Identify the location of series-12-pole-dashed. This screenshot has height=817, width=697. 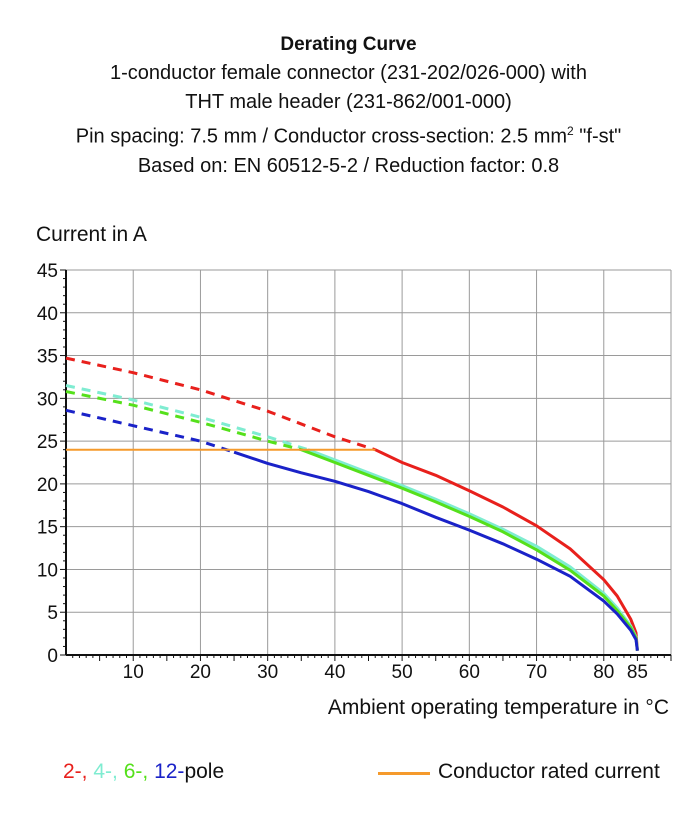
(150, 431).